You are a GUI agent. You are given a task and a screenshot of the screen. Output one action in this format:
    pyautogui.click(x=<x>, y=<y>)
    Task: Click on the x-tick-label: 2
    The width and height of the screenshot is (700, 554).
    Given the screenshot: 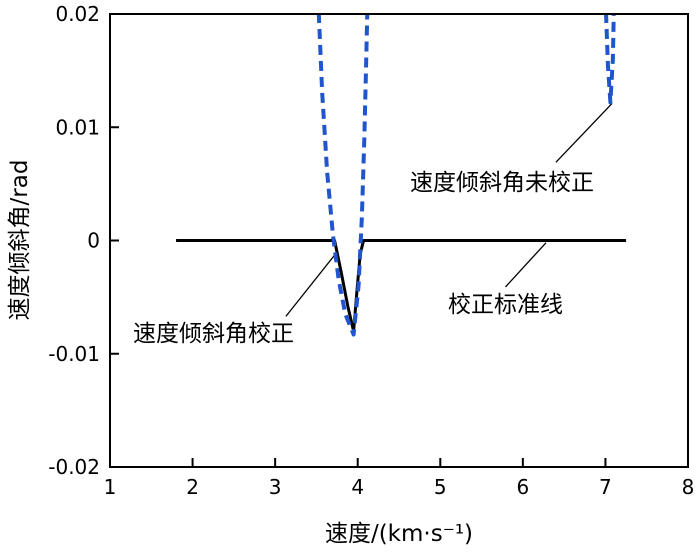 What is the action you would take?
    pyautogui.click(x=192, y=487)
    